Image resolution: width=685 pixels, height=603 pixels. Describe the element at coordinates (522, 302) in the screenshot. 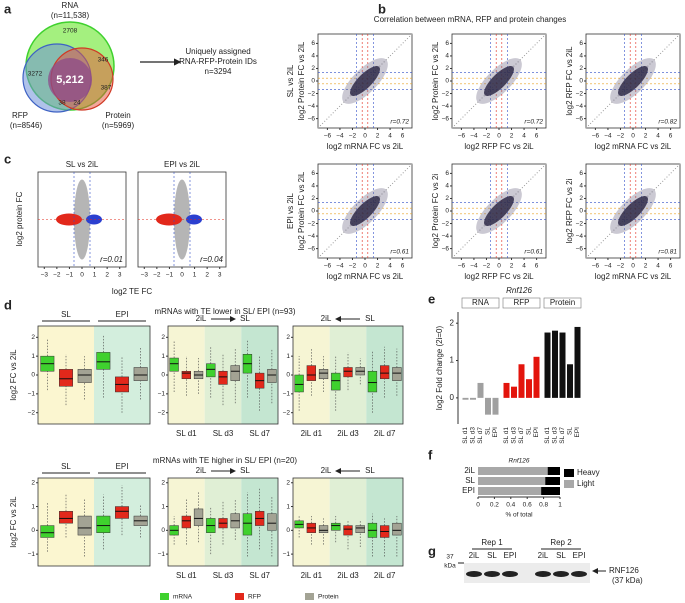

I see `group-label: RFP` at that location.